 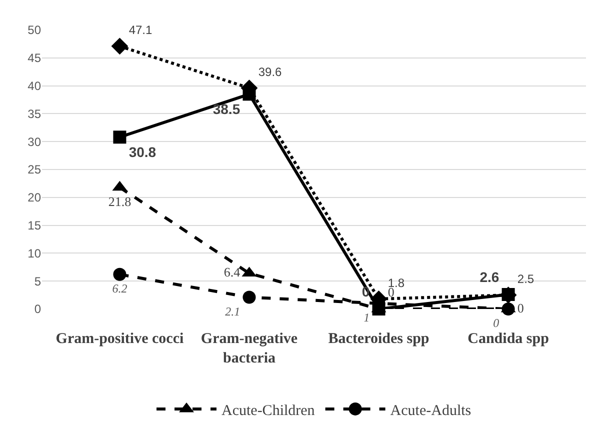 I want to click on y-tick-label: 50, so click(x=35, y=30).